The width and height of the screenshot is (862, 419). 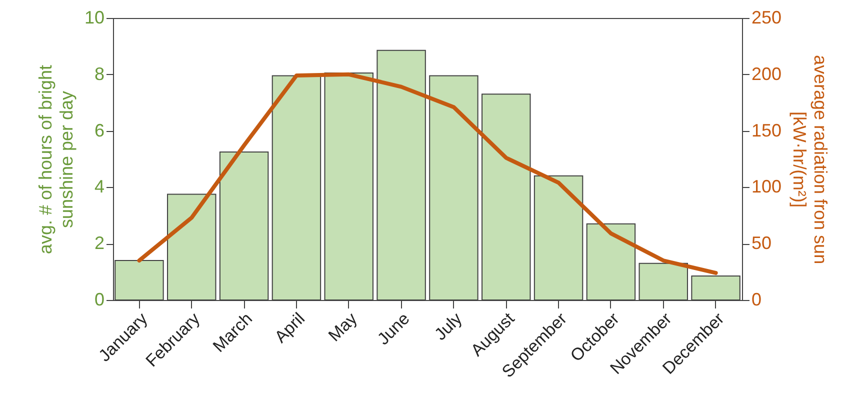 What do you see at coordinates (767, 130) in the screenshot?
I see `y2-tick-label: 150` at bounding box center [767, 130].